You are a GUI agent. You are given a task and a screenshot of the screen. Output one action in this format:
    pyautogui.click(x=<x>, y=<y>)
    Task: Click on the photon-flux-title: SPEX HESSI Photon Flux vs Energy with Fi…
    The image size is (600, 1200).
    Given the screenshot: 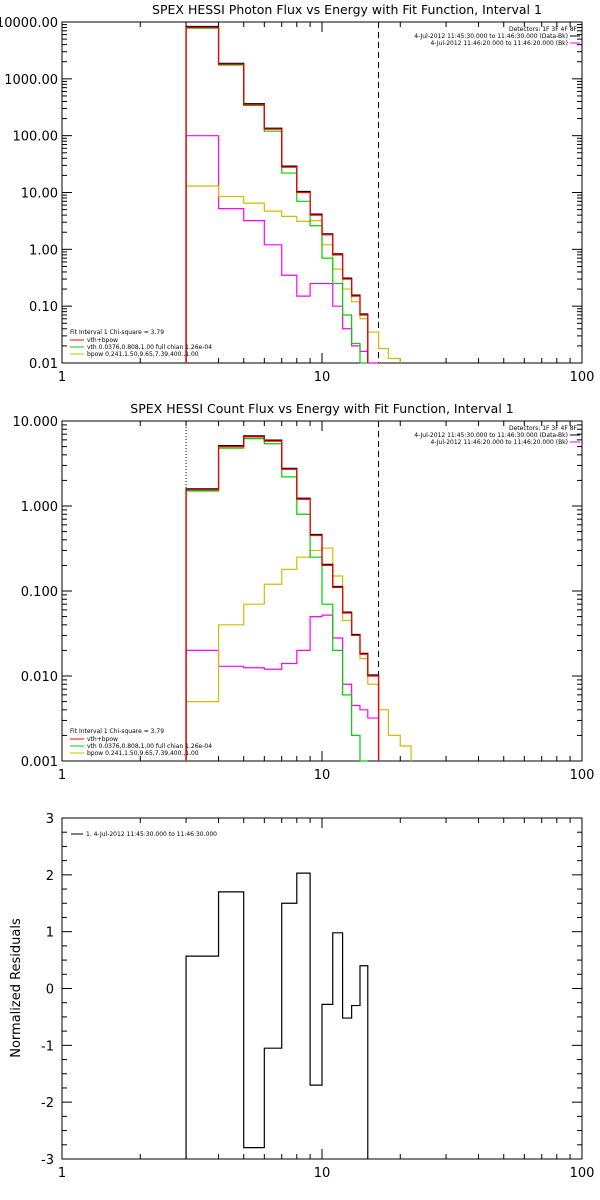 What is the action you would take?
    pyautogui.click(x=347, y=9)
    